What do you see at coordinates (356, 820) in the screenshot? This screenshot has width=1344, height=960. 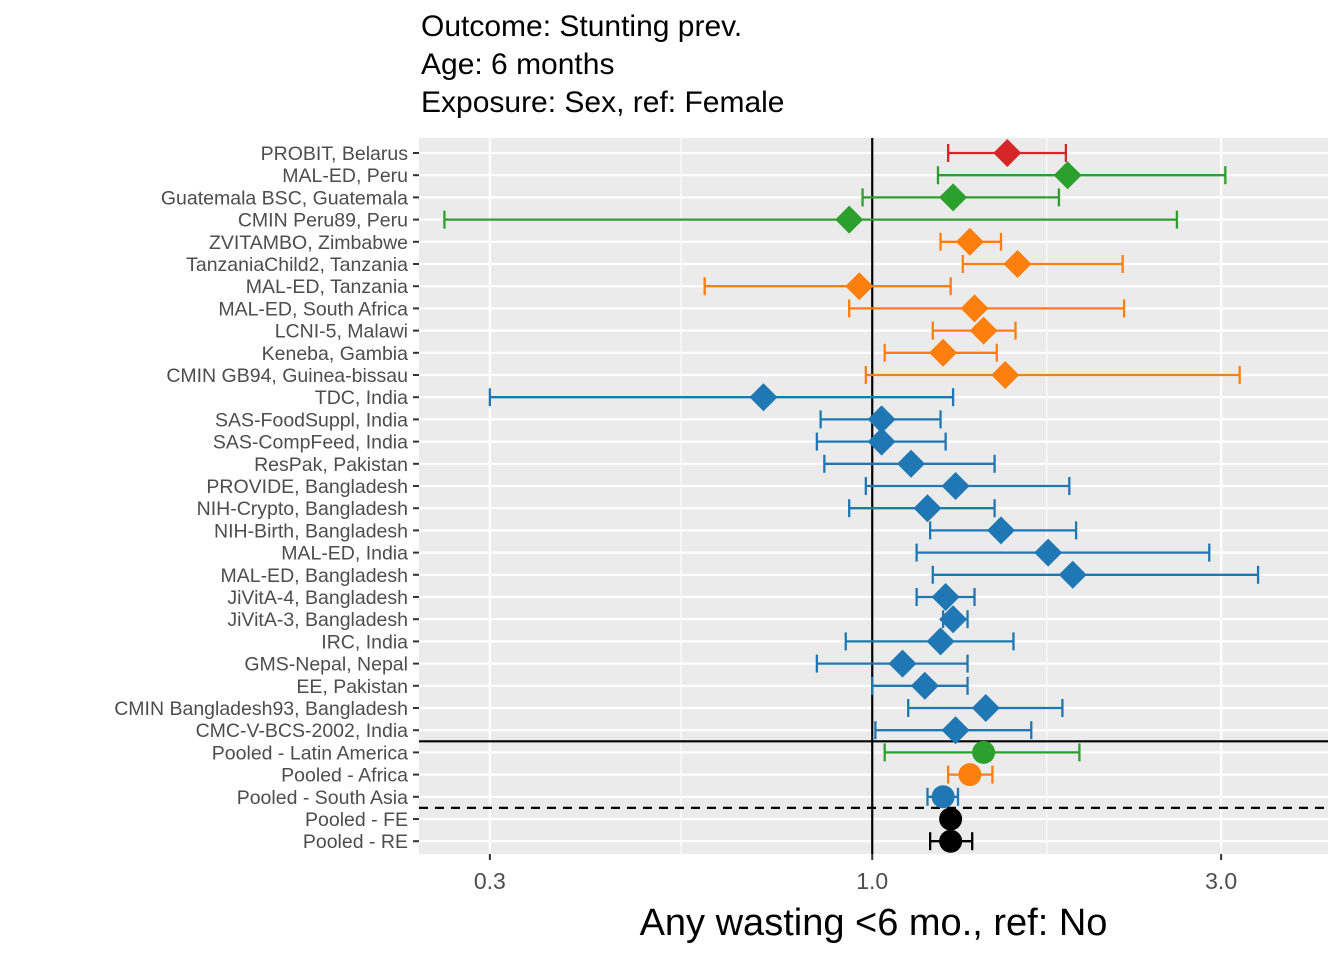 I see `y-tick-label: Pooled - FE` at bounding box center [356, 820].